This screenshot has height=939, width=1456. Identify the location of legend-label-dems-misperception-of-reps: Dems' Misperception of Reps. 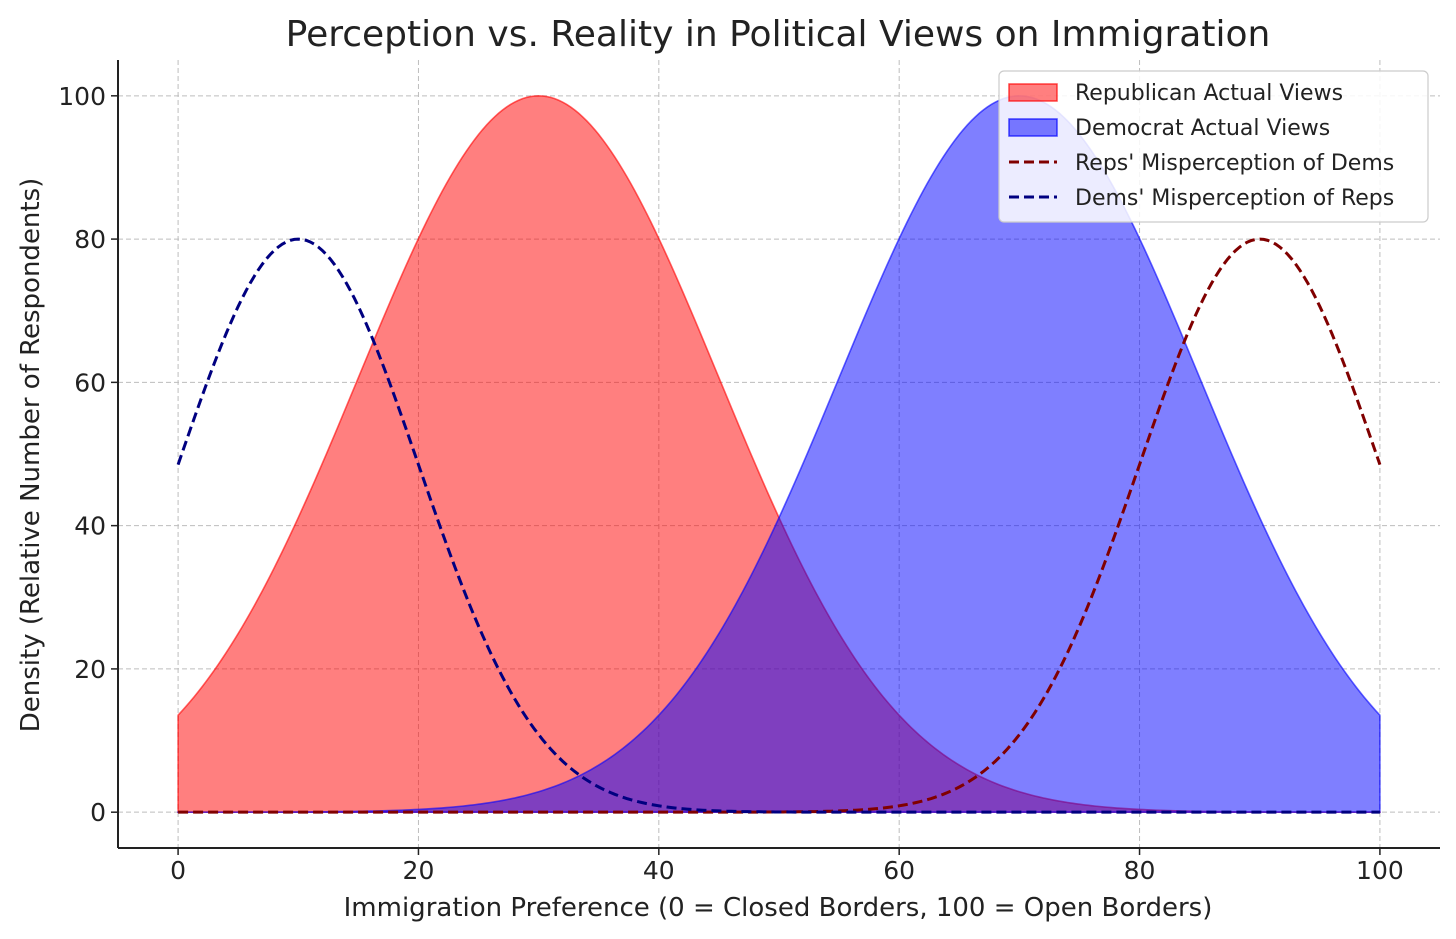
(1234, 198).